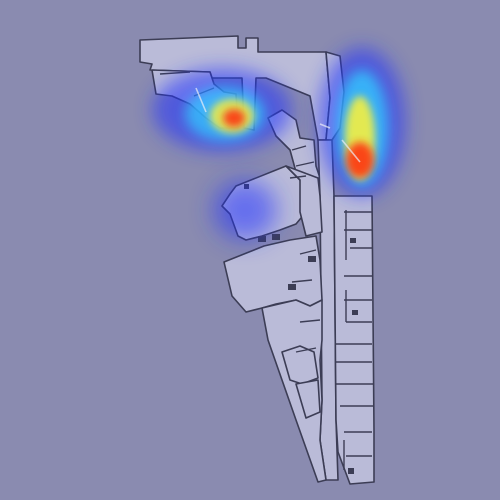 This screenshot has width=500, height=500. Describe the element at coordinates (362, 122) in the screenshot. I see `hotspot-north-corridor` at that location.